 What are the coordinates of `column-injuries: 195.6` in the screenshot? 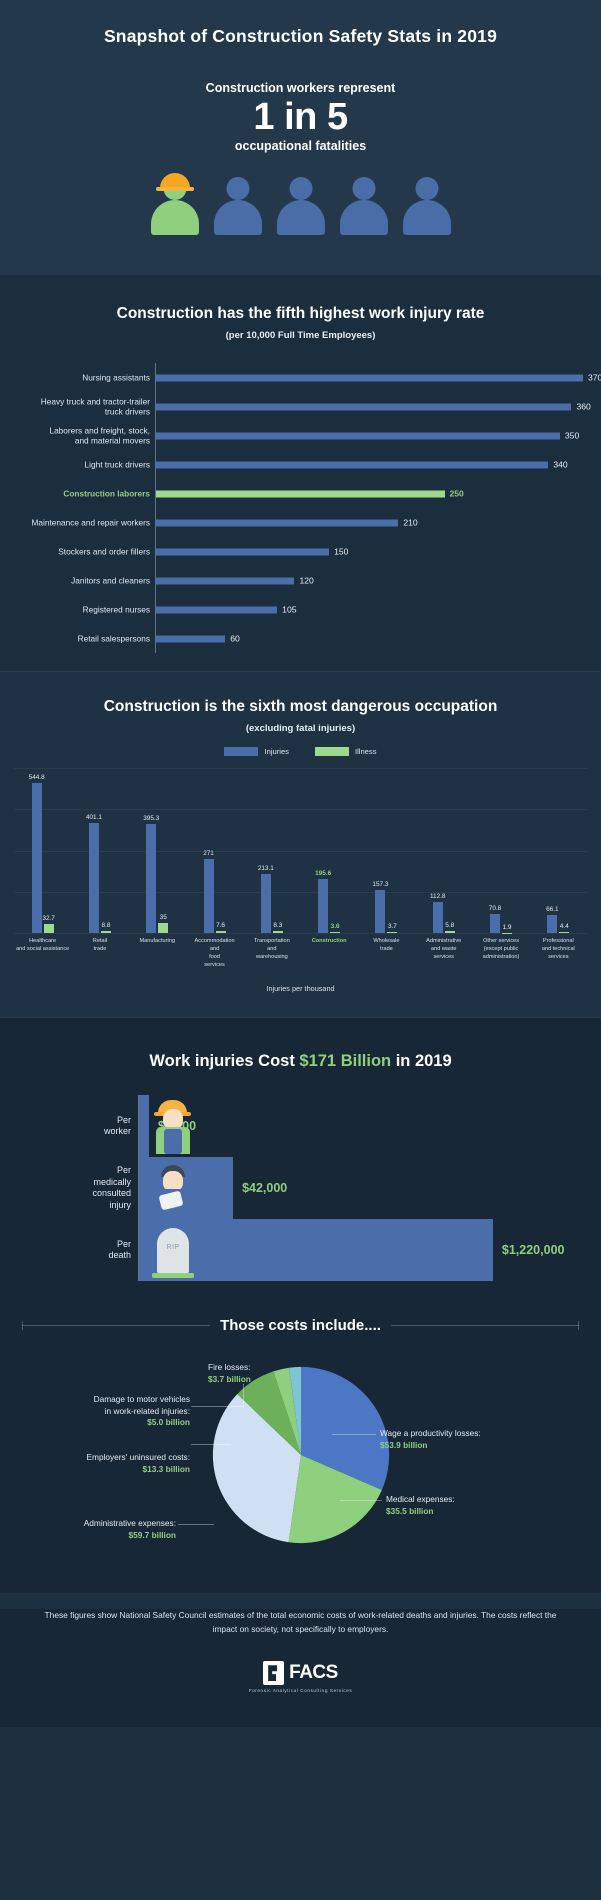 It's located at (323, 851).